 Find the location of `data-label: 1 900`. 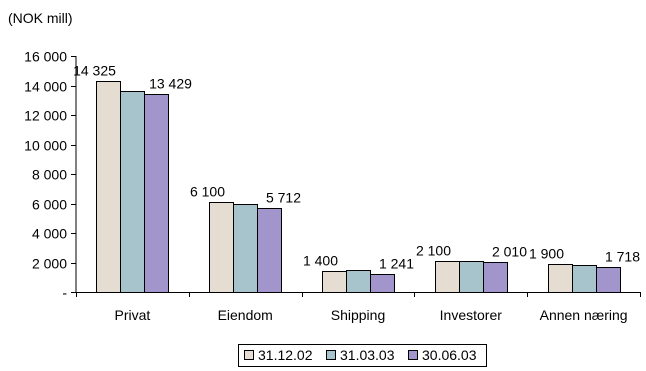

data-label: 1 900 is located at coordinates (546, 254).